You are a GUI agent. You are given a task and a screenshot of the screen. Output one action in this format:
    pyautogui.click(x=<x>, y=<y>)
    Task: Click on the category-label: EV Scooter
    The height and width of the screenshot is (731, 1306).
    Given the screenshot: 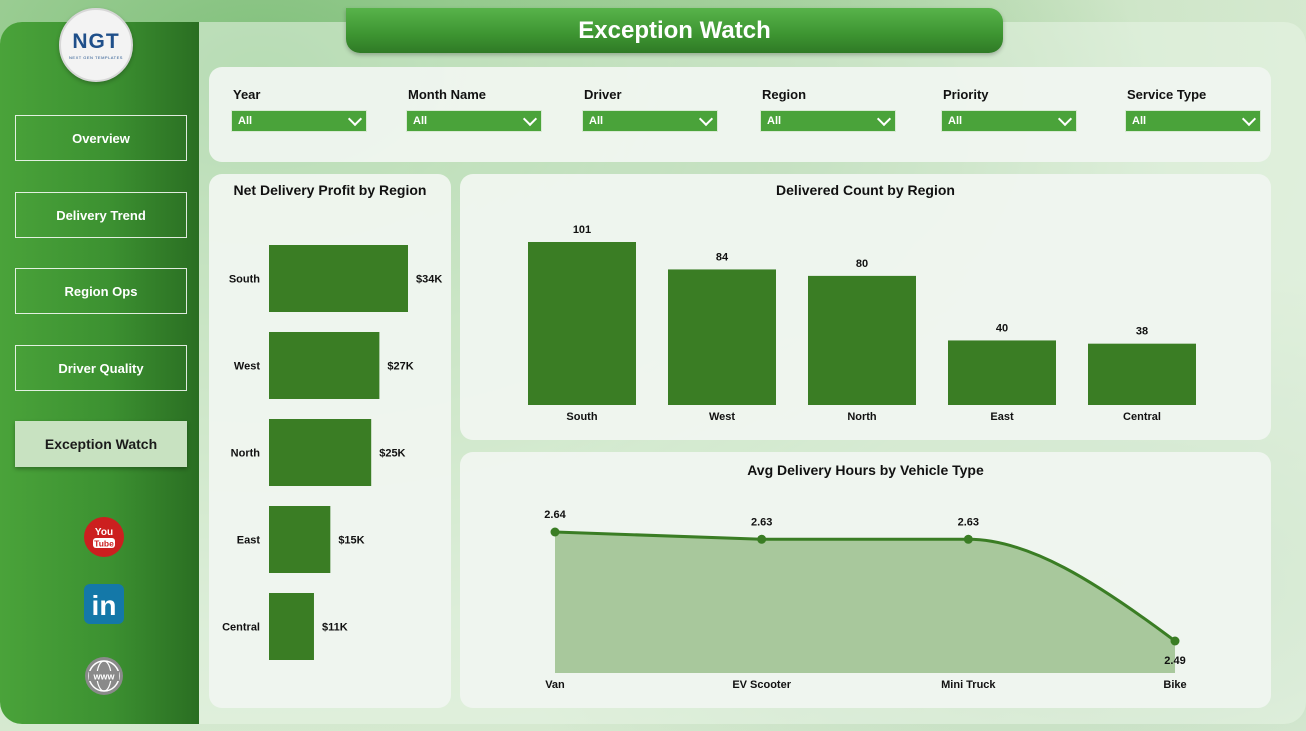 What is the action you would take?
    pyautogui.click(x=761, y=685)
    